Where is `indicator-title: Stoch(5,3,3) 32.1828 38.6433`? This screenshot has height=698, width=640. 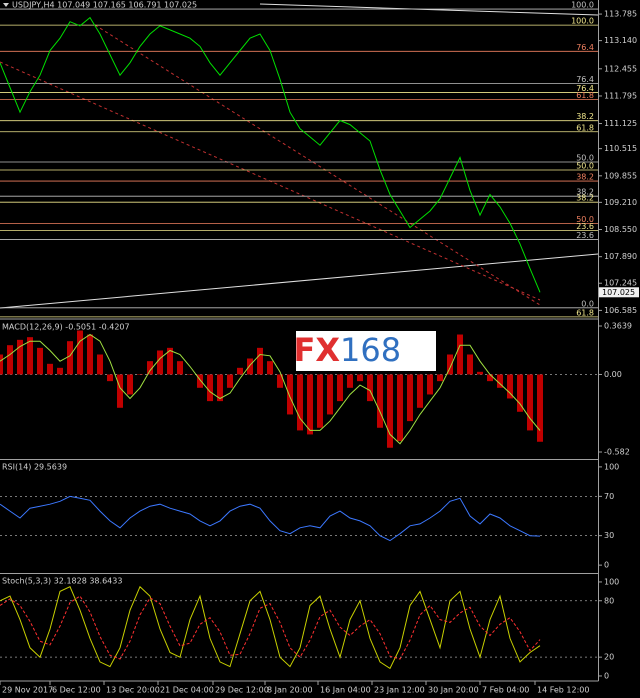
indicator-title: Stoch(5,3,3) 32.1828 38.6433 is located at coordinates (62, 581).